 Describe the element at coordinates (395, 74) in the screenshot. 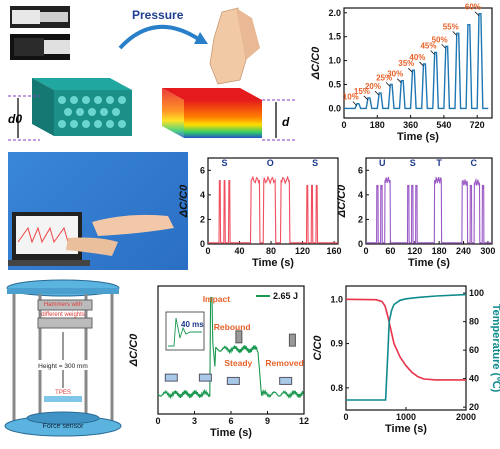

I see `pressure-step-label: 30%` at that location.